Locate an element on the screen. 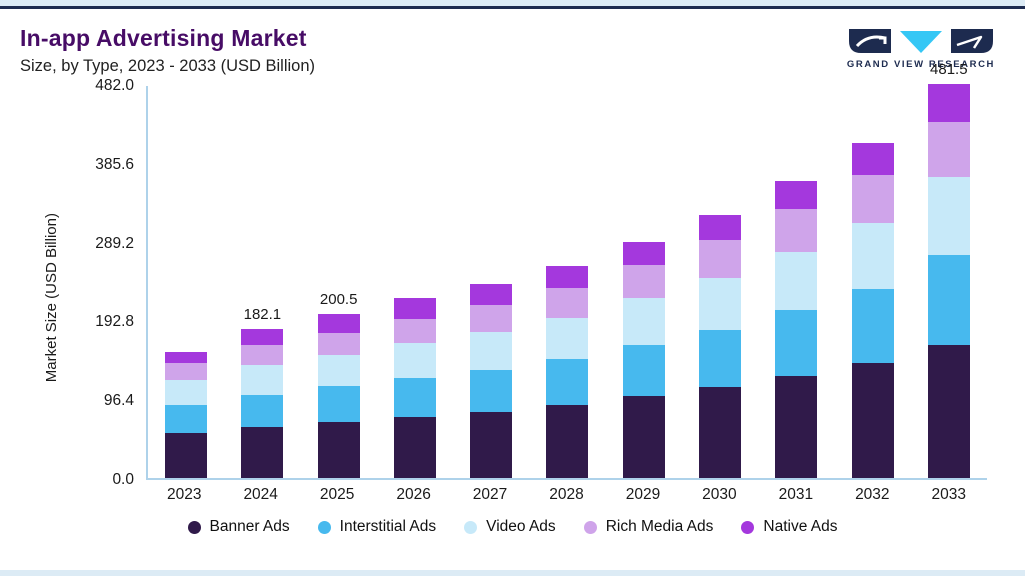  stacked-bar-2032 is located at coordinates (872, 310).